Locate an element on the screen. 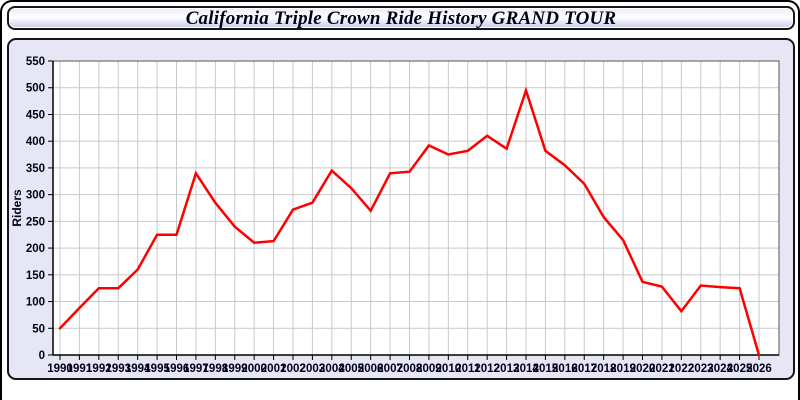 Image resolution: width=800 pixels, height=400 pixels. x-tick-label: 2016 is located at coordinates (565, 369).